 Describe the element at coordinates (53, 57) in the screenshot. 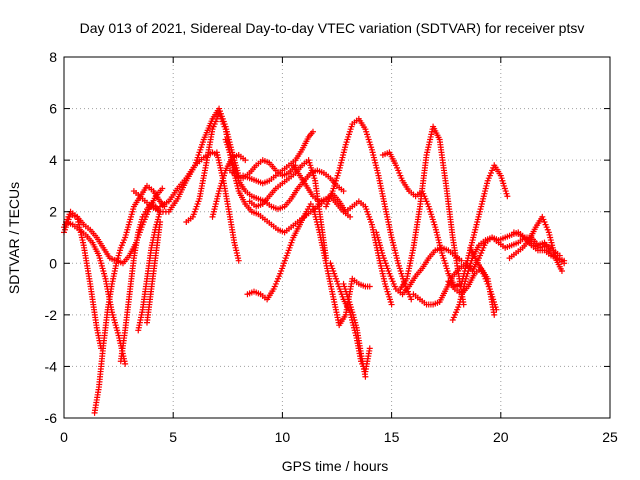

I see `y-tick-label: 8` at that location.